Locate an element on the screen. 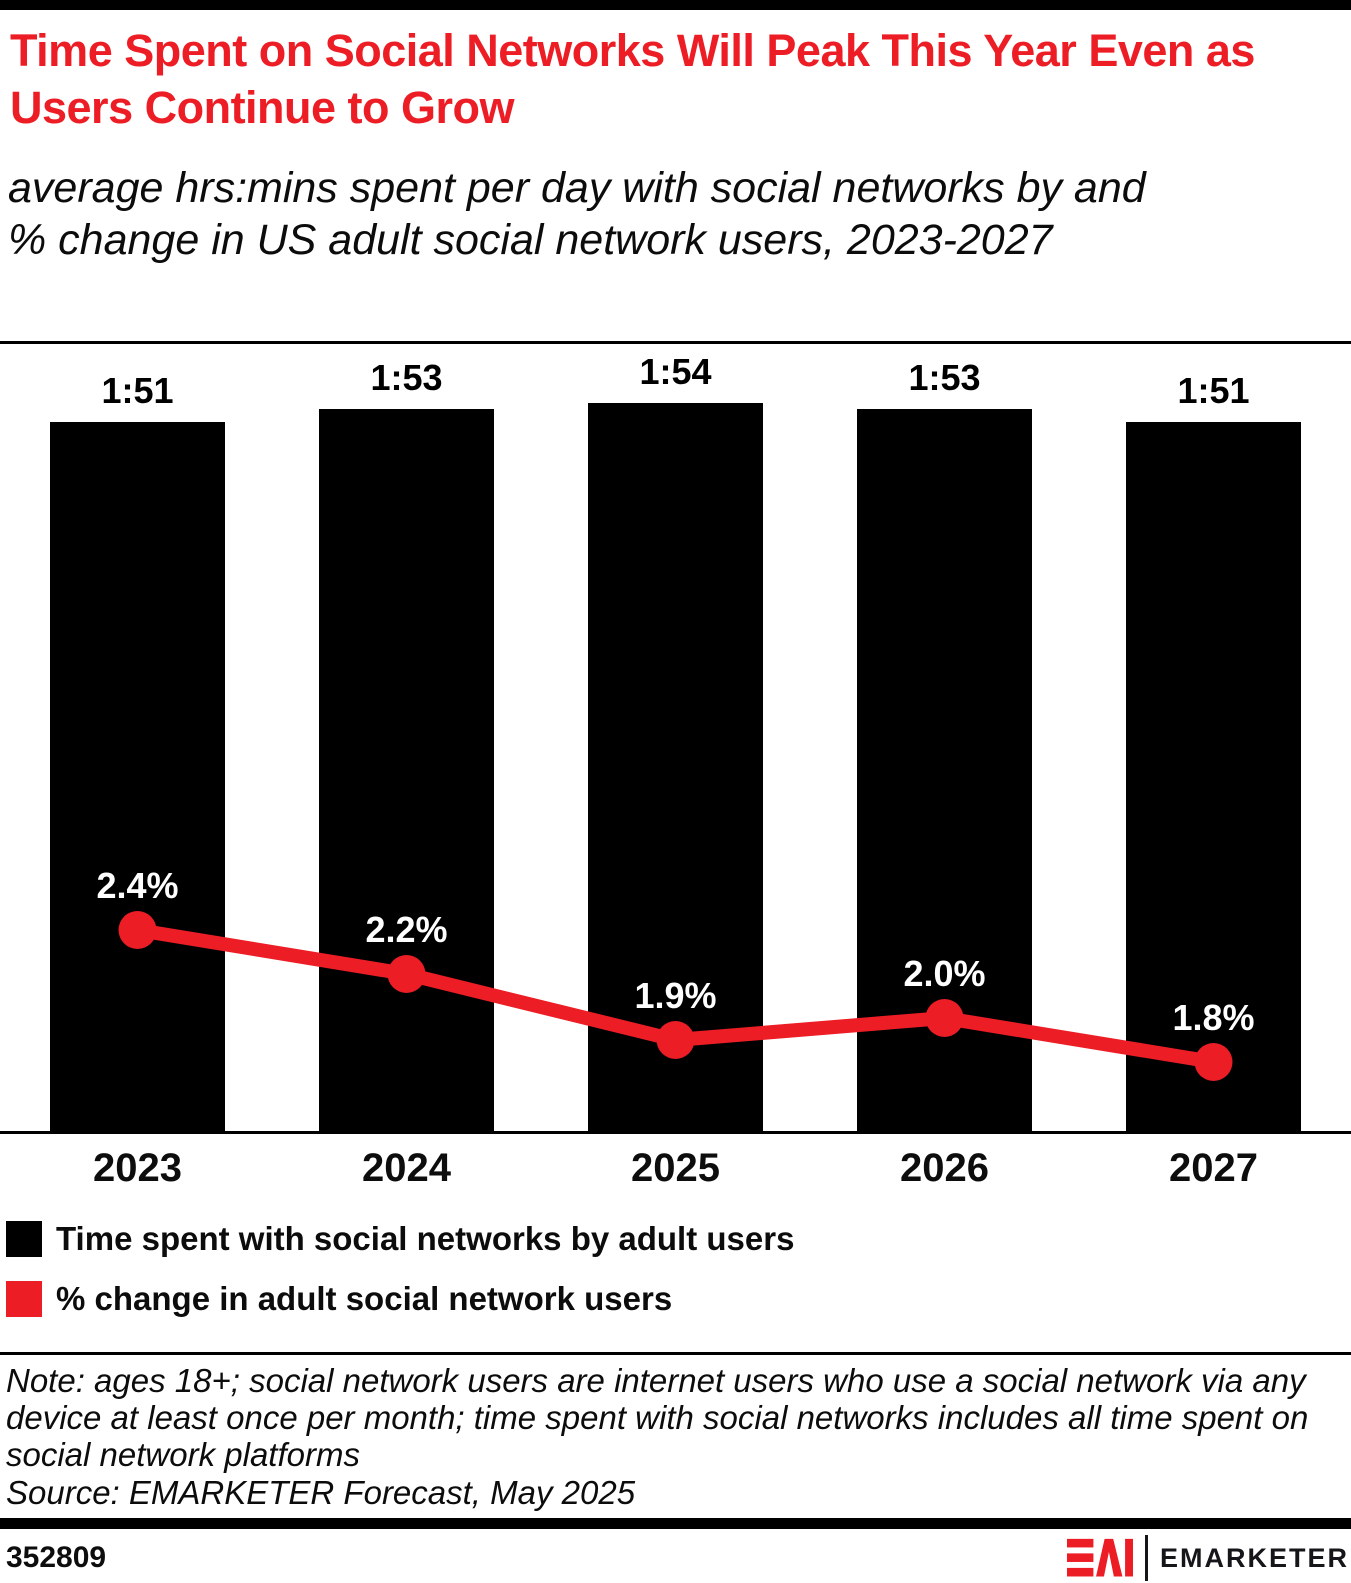  x-axis-label-2024: 2024 is located at coordinates (406, 1168).